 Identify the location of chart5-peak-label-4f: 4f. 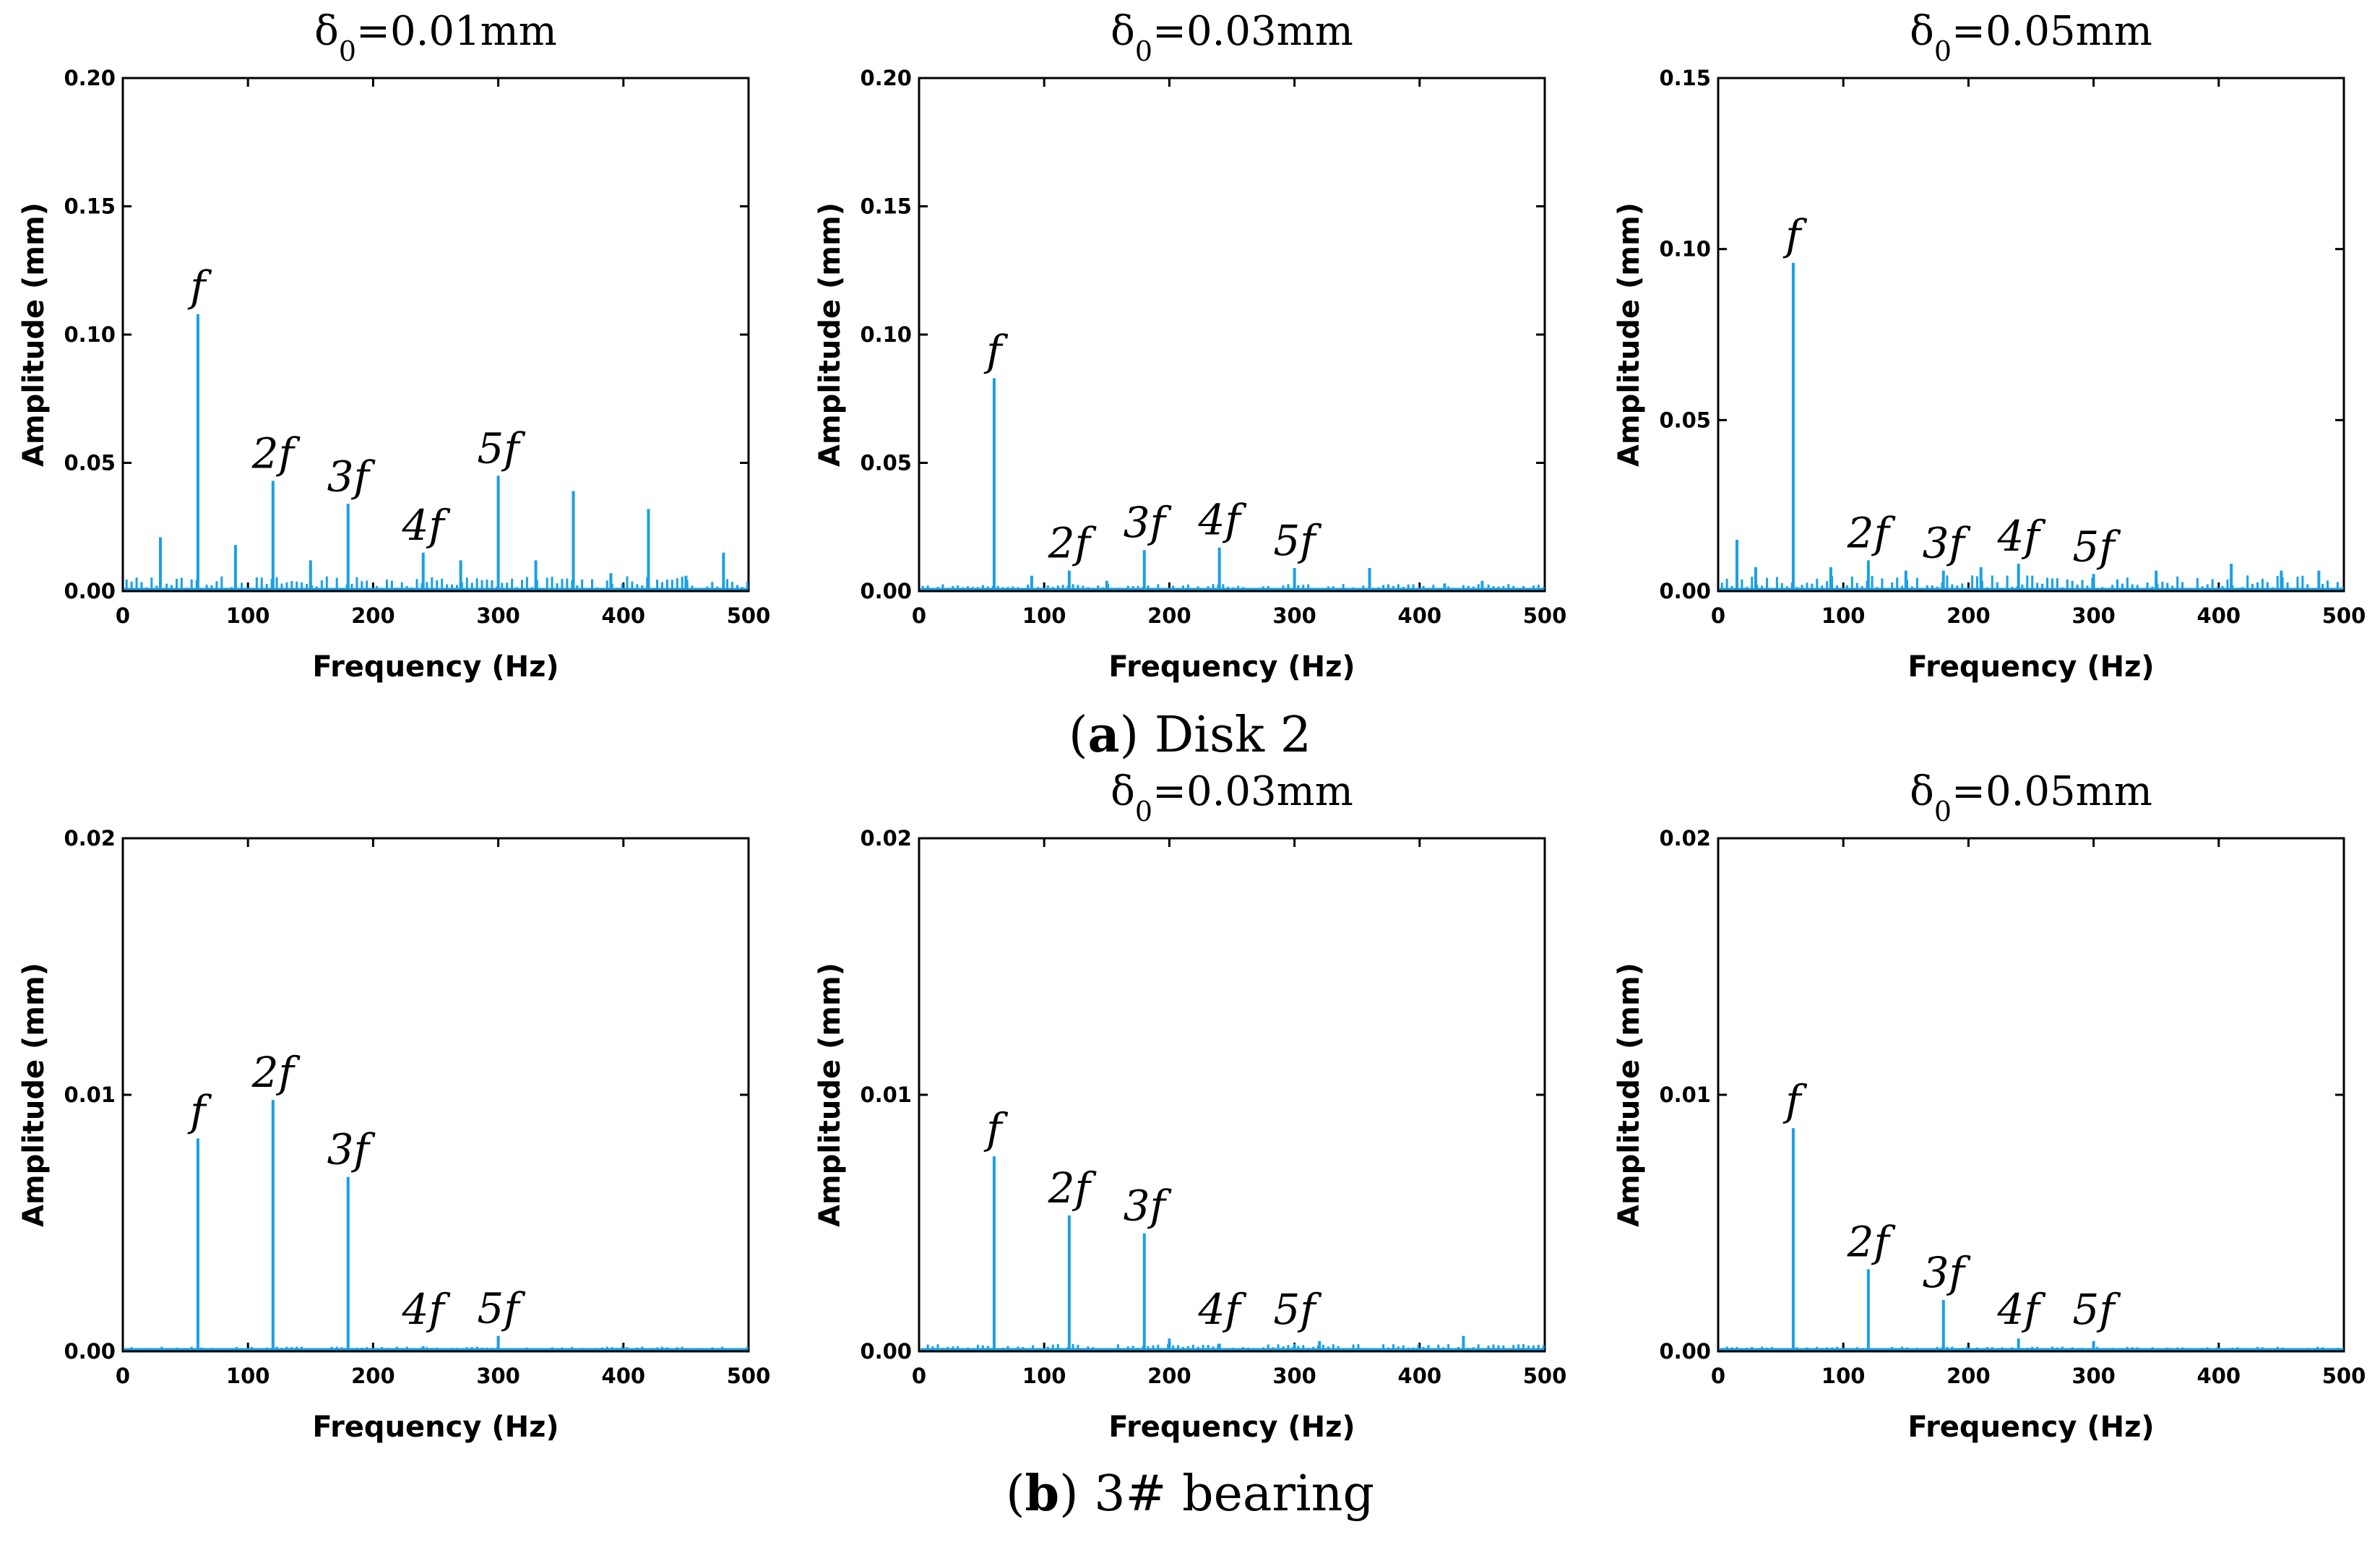
(1222, 1309).